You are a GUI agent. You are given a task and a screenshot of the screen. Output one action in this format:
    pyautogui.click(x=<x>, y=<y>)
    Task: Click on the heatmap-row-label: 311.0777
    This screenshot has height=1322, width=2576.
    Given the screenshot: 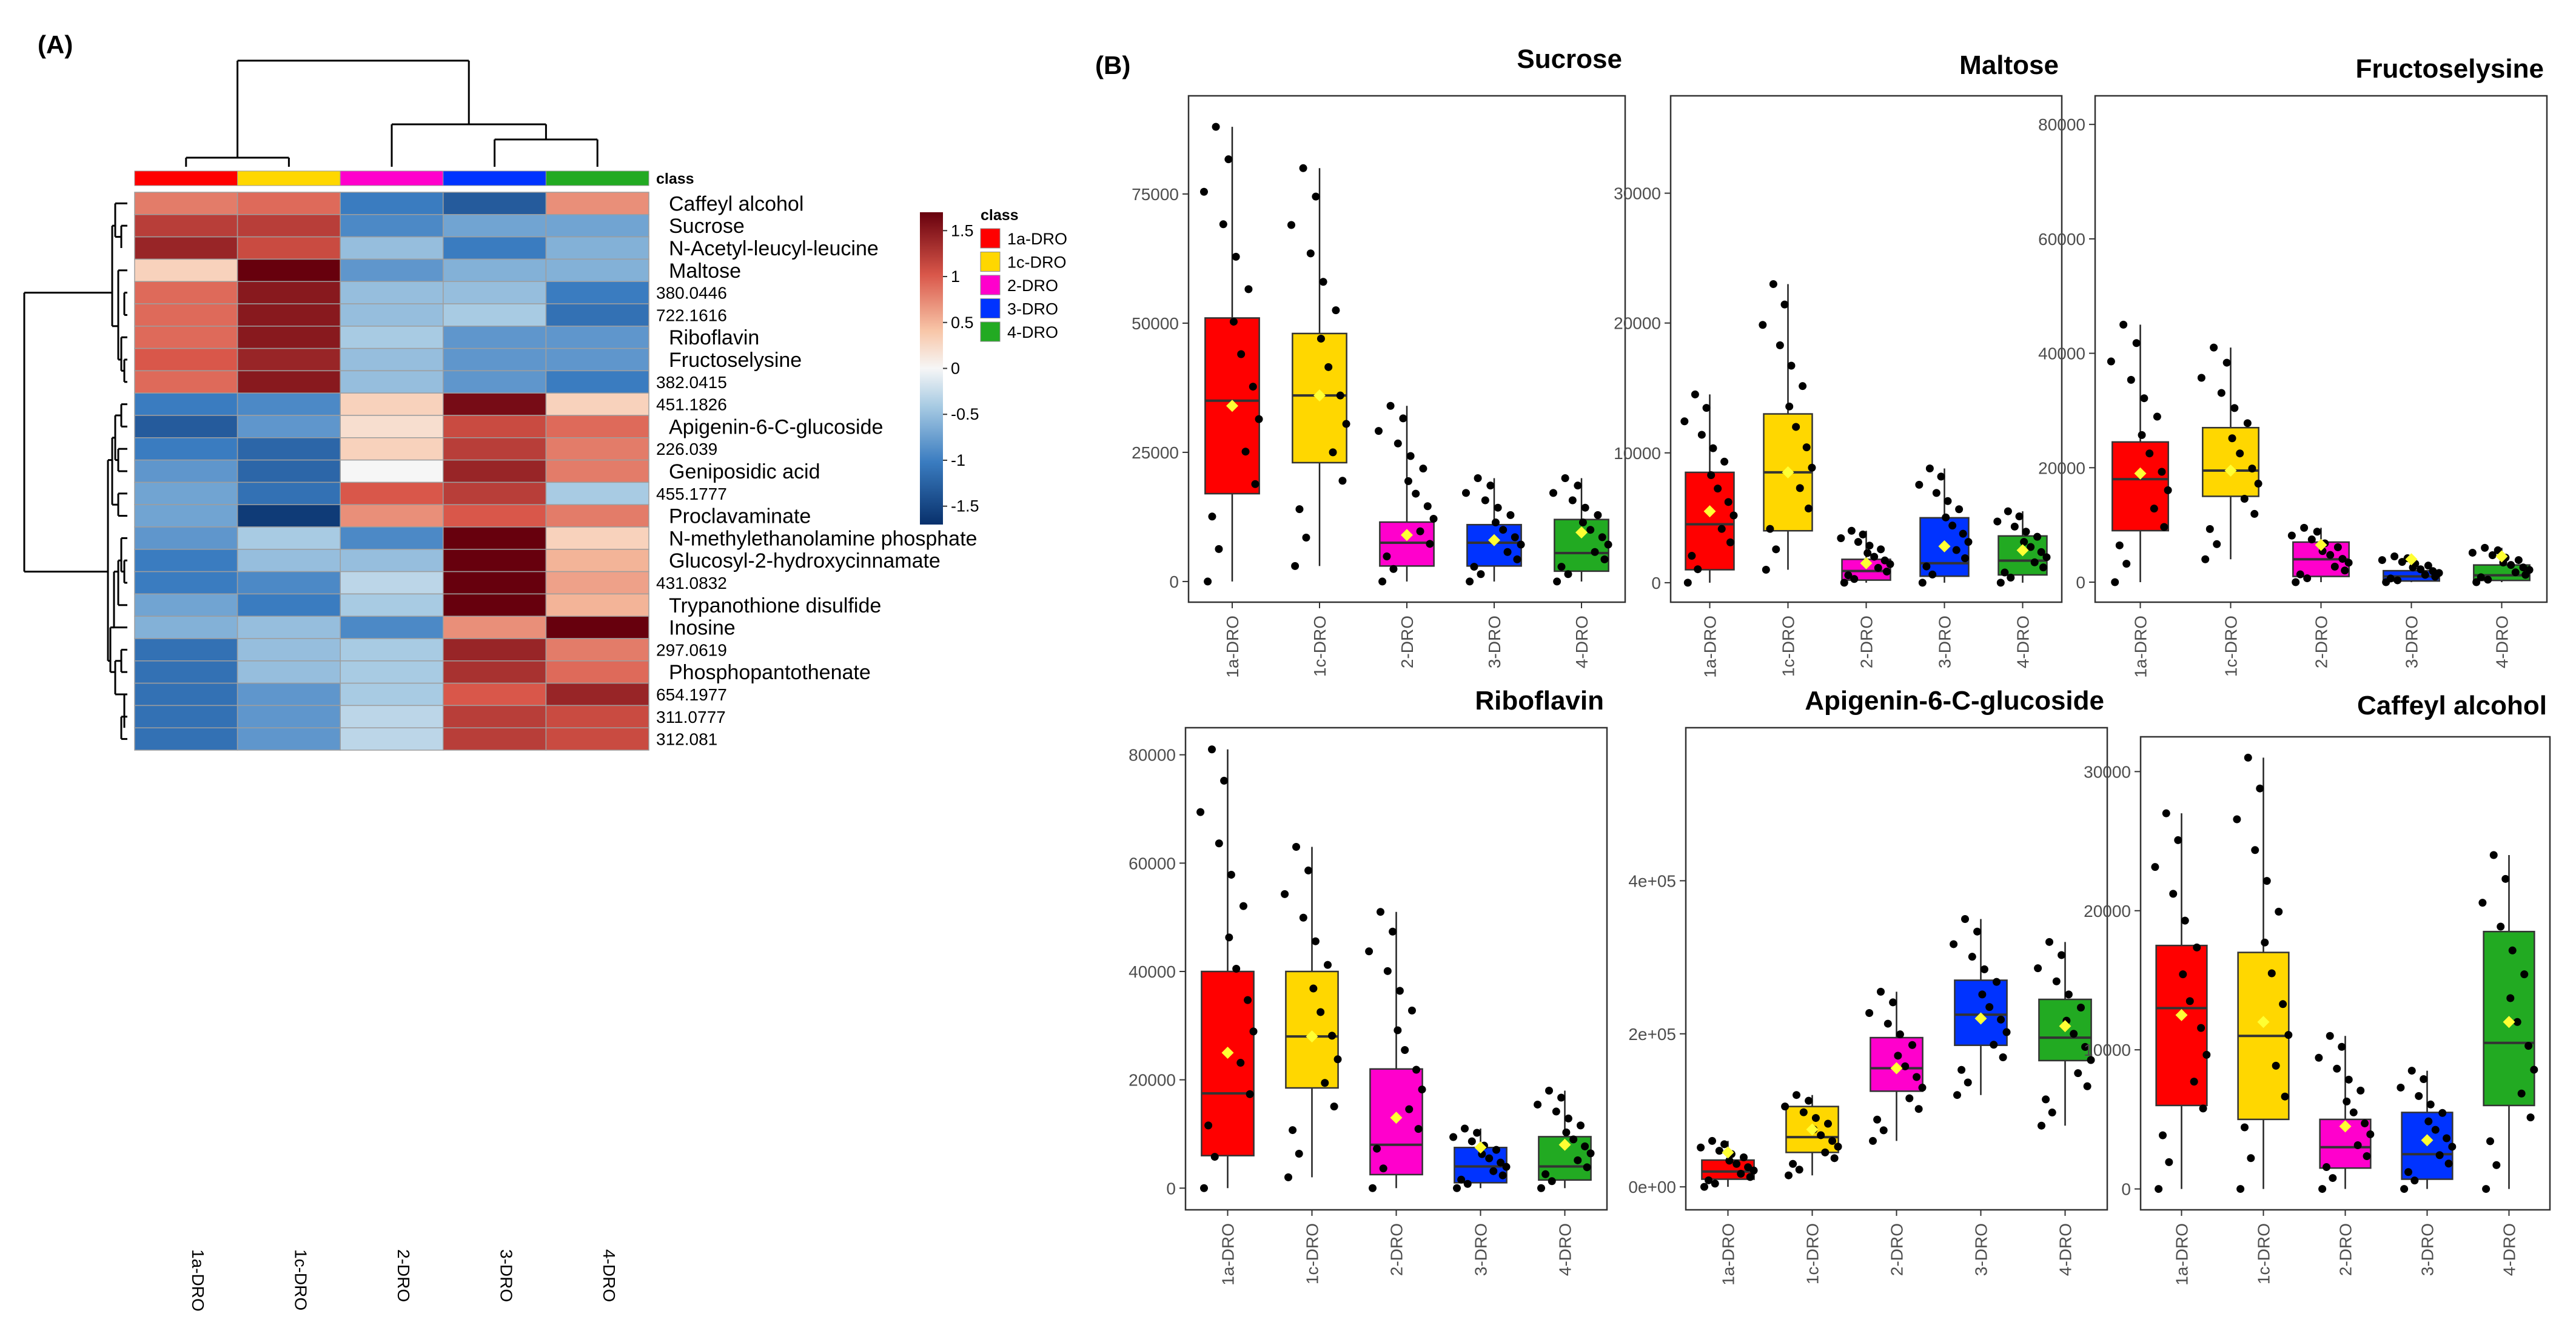 What is the action you would take?
    pyautogui.click(x=691, y=717)
    